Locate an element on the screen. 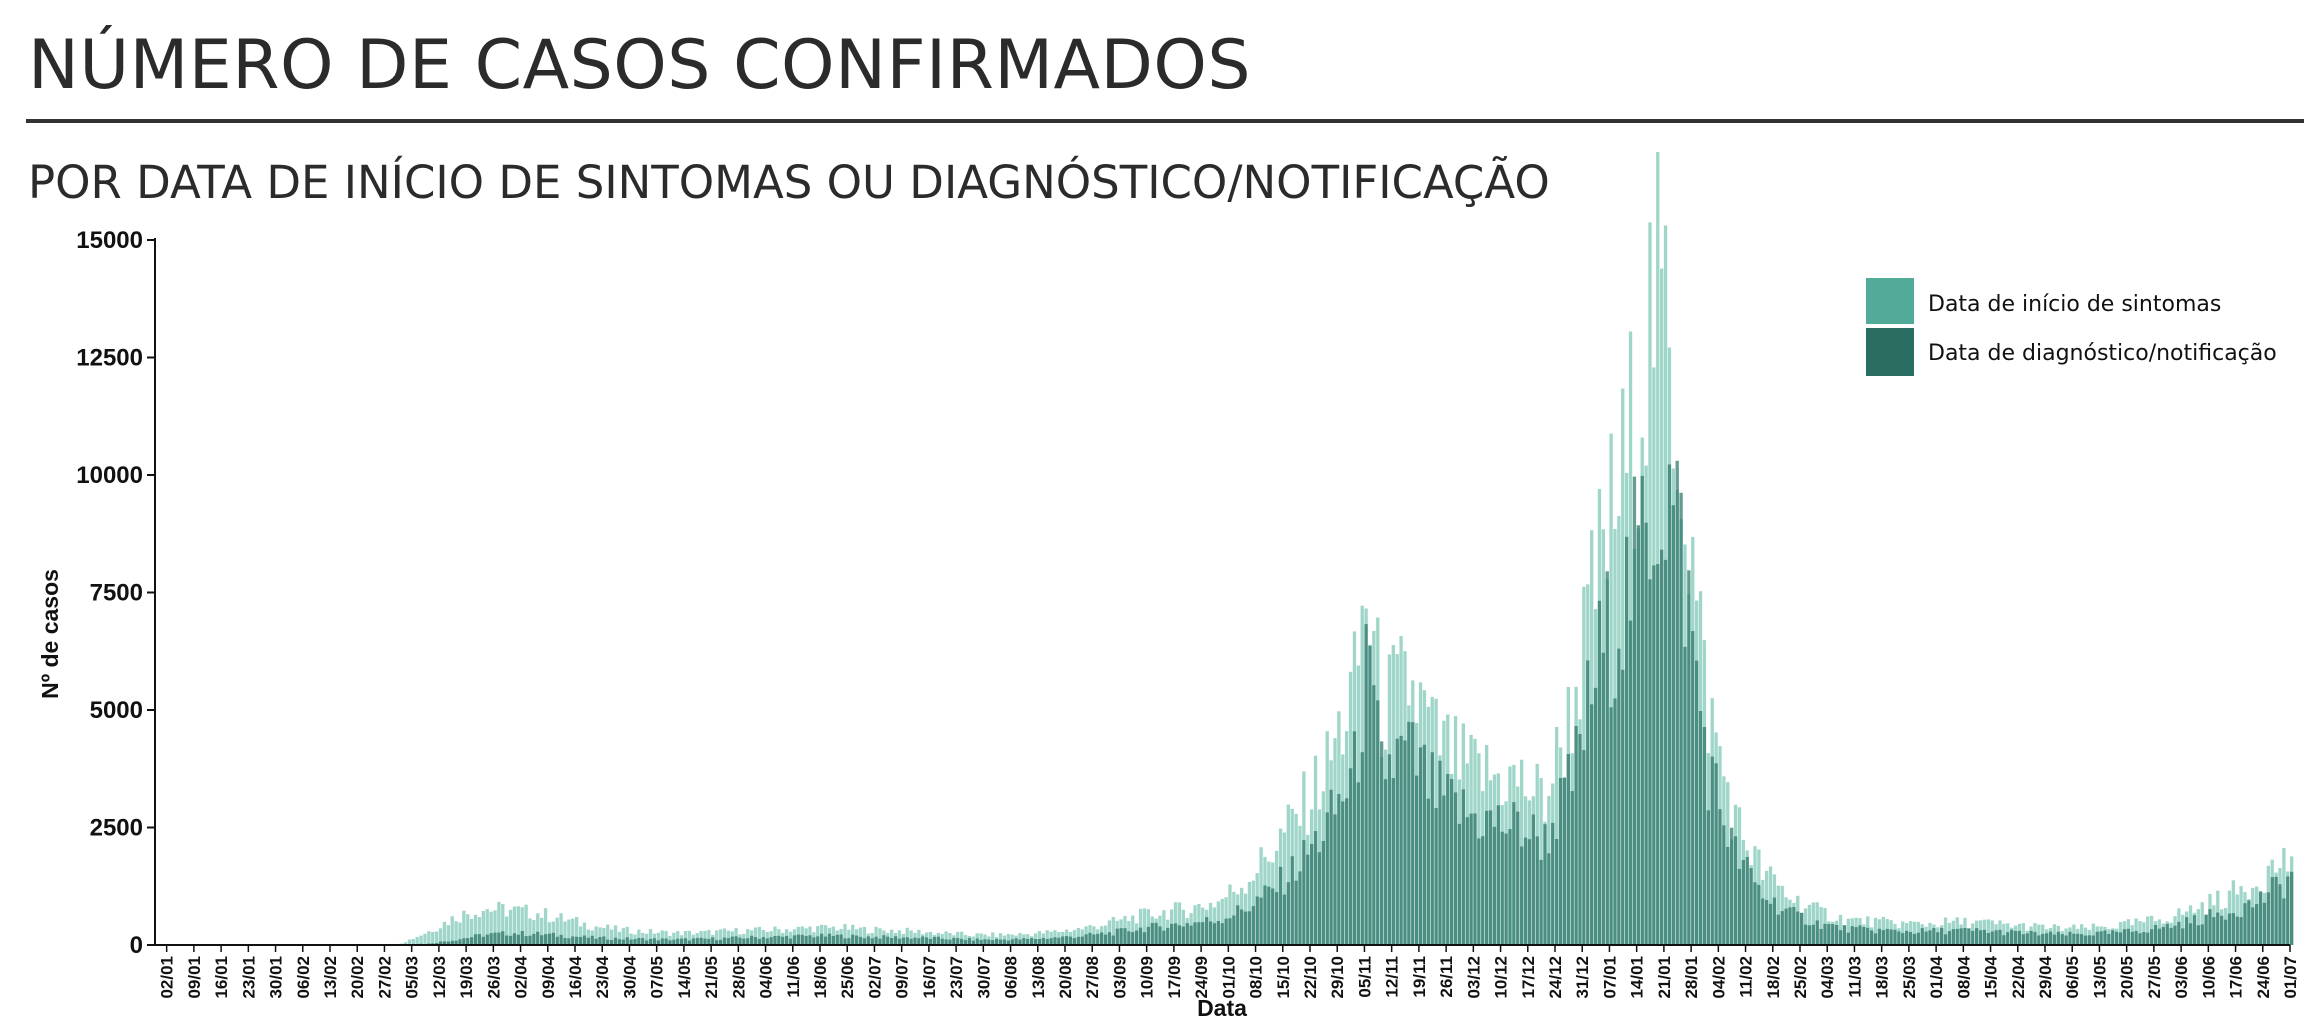 This screenshot has height=1019, width=2324. x-tick-label: 23/01 is located at coordinates (248, 977).